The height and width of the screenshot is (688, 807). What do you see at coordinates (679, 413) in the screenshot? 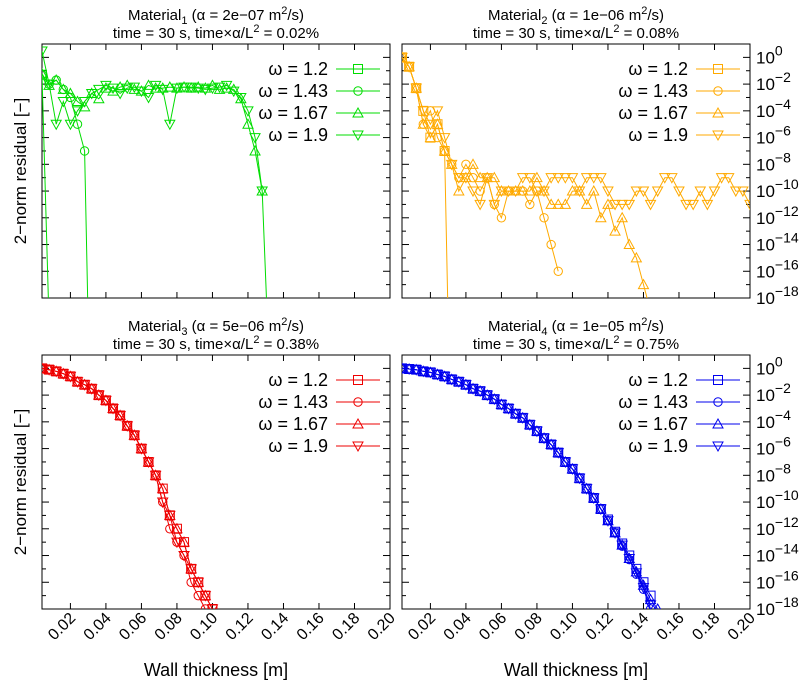
I see `legend: ω = 1.2ω = 1.43ω = 1.67ω = 1.9` at bounding box center [679, 413].